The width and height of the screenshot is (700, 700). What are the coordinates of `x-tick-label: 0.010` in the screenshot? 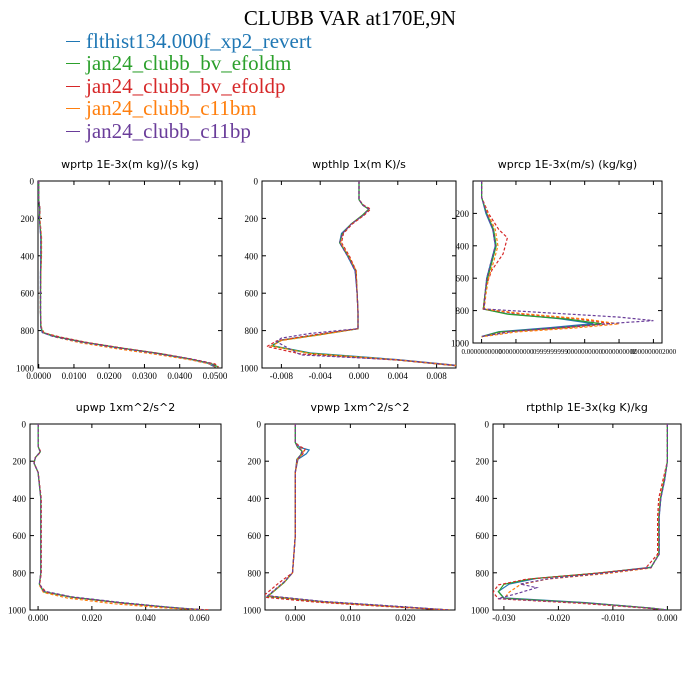 It's located at (350, 618).